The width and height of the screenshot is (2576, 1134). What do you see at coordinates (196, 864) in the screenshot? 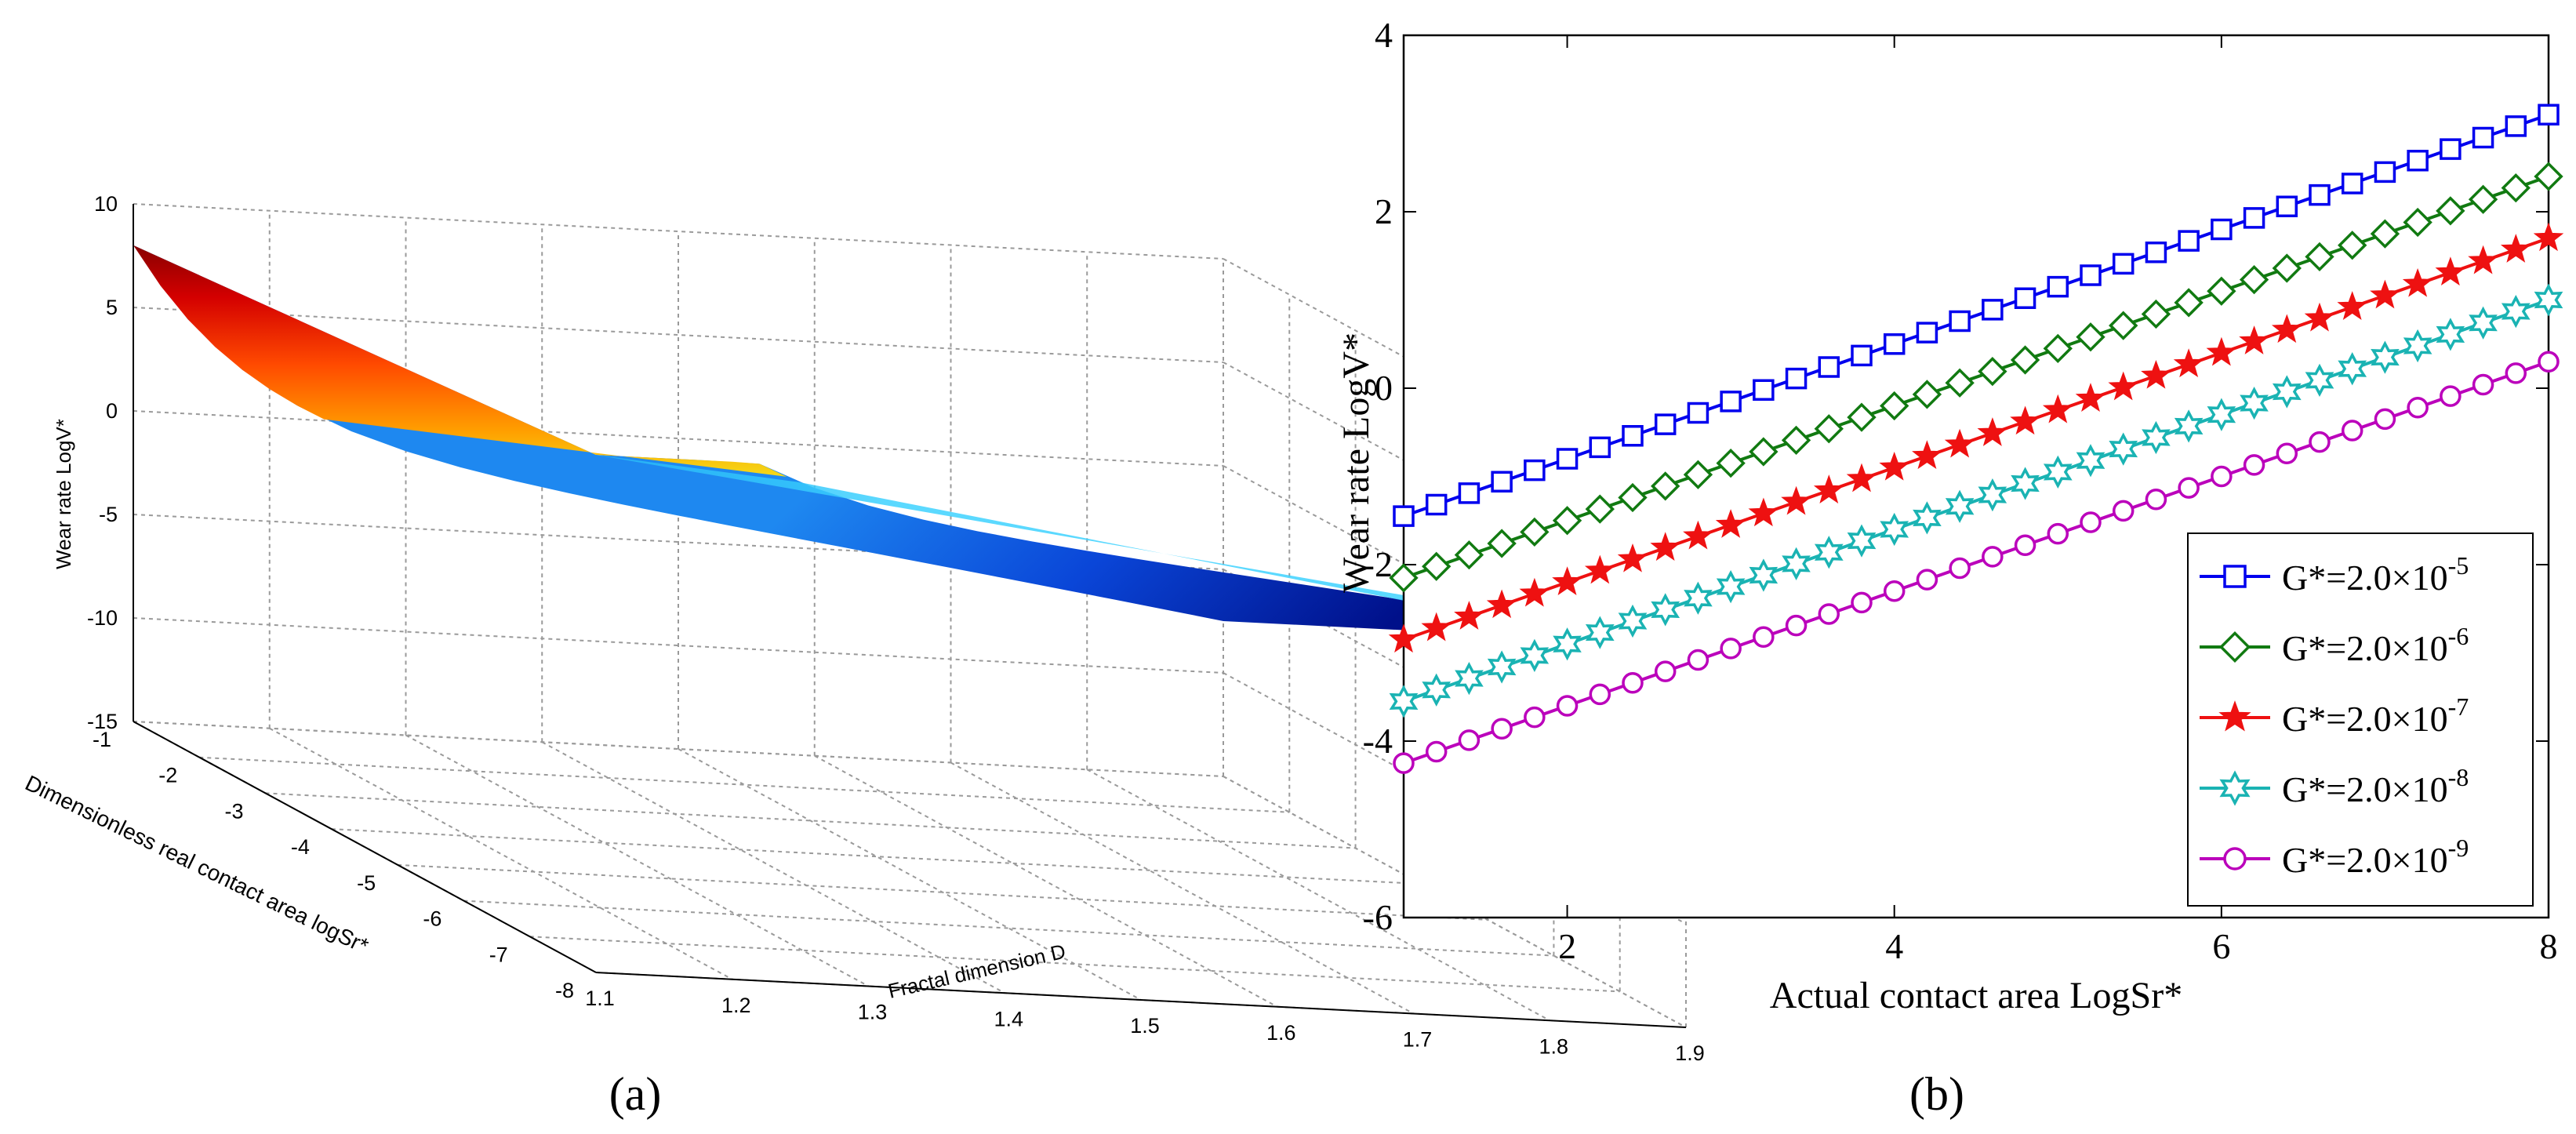
I see `x-axis-title: Dimensionless real contact area logSr*` at bounding box center [196, 864].